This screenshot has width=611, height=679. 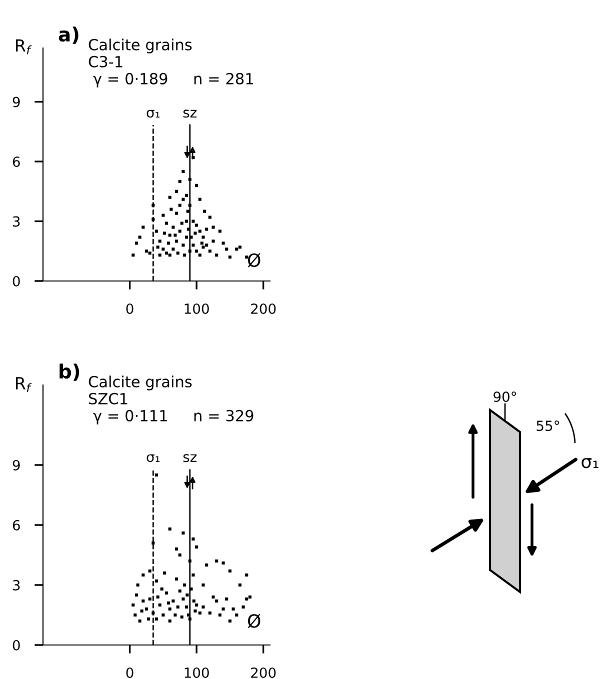 I want to click on annotation: n = 329, so click(x=224, y=416).